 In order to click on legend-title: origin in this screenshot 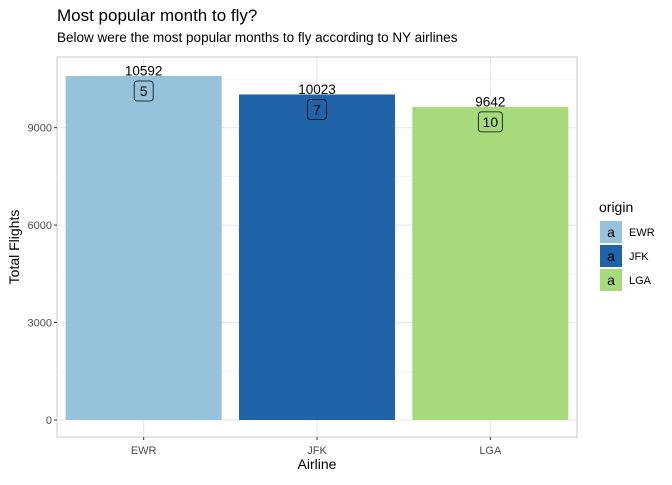, I will do `click(616, 207)`.